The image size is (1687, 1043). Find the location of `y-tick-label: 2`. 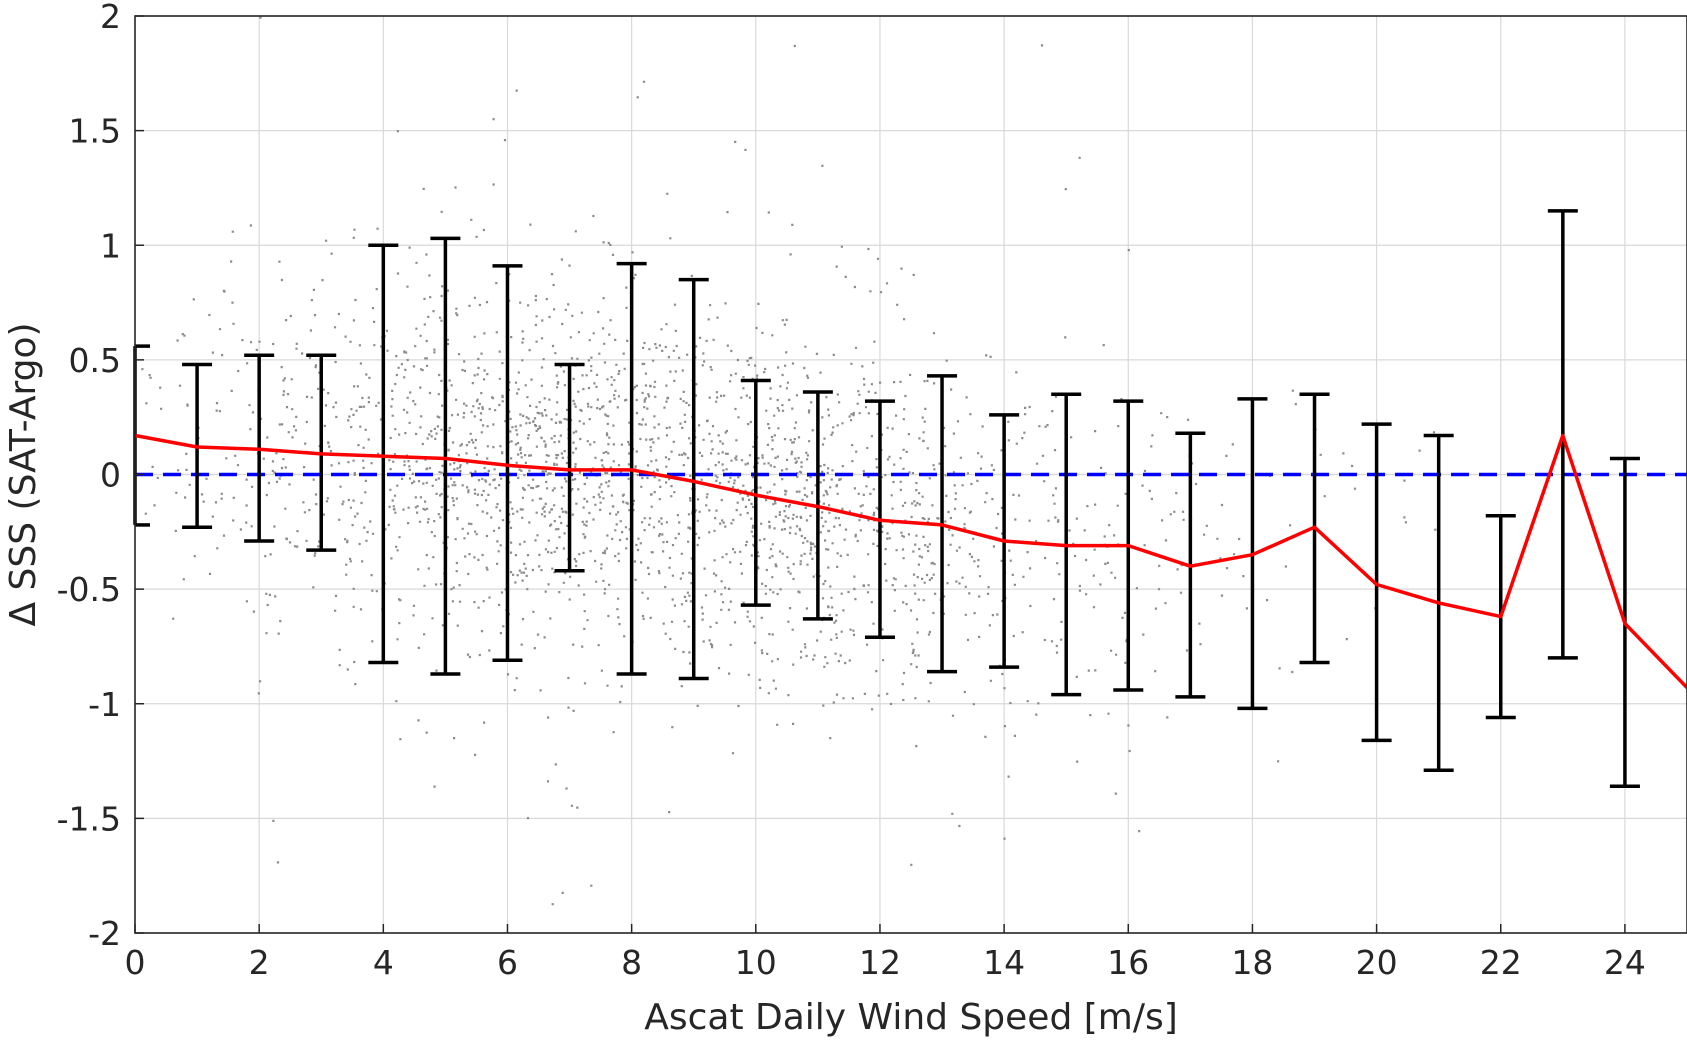

y-tick-label: 2 is located at coordinates (110, 18).